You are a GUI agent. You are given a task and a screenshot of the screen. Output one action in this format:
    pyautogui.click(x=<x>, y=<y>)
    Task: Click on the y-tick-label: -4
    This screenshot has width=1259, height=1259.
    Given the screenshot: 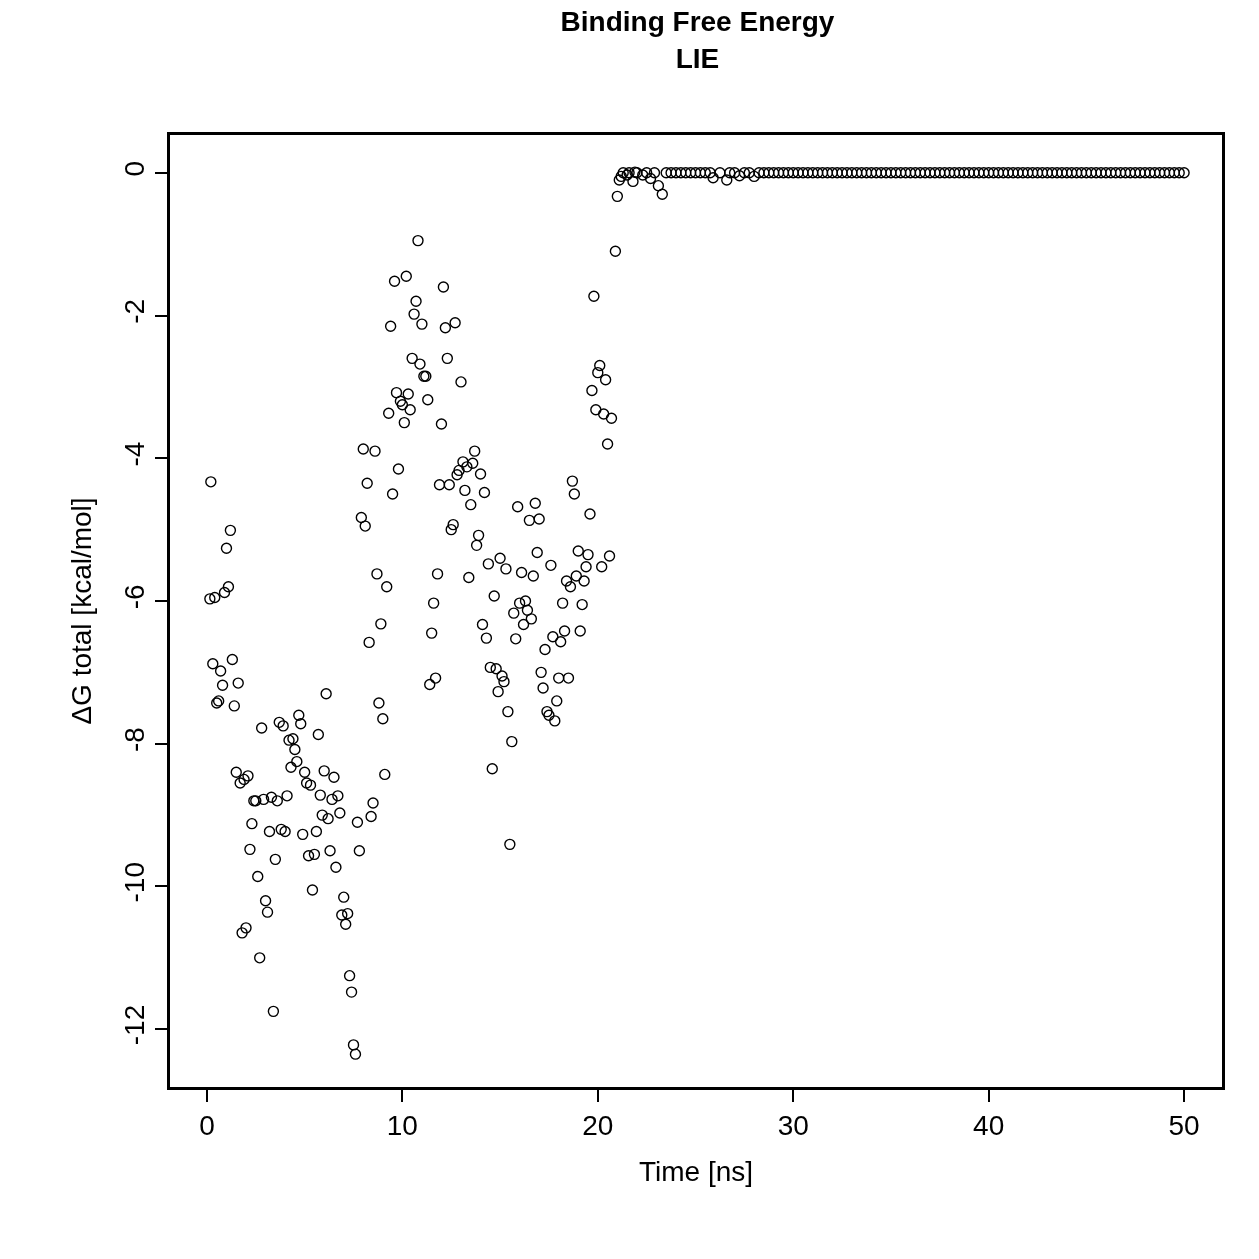 What is the action you would take?
    pyautogui.click(x=135, y=454)
    